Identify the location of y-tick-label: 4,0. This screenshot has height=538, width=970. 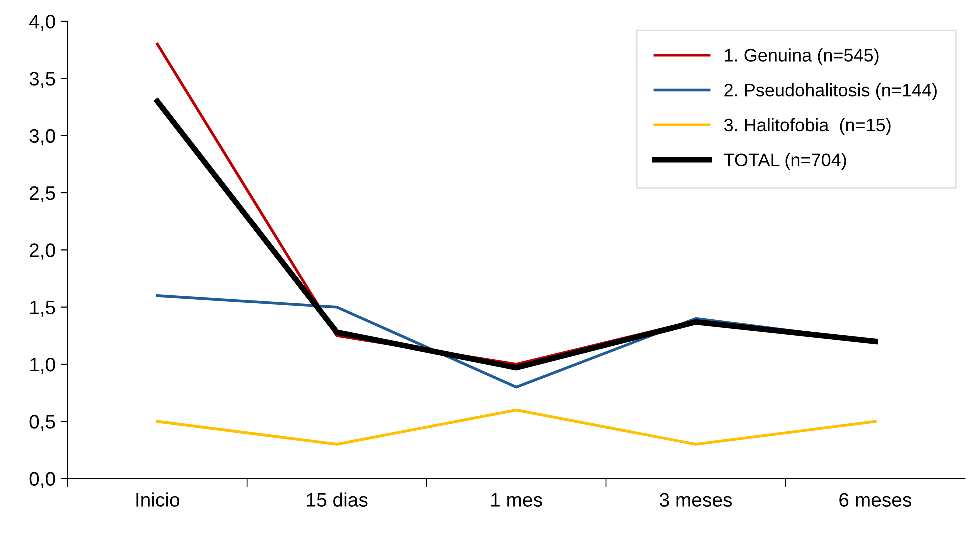
(43, 23).